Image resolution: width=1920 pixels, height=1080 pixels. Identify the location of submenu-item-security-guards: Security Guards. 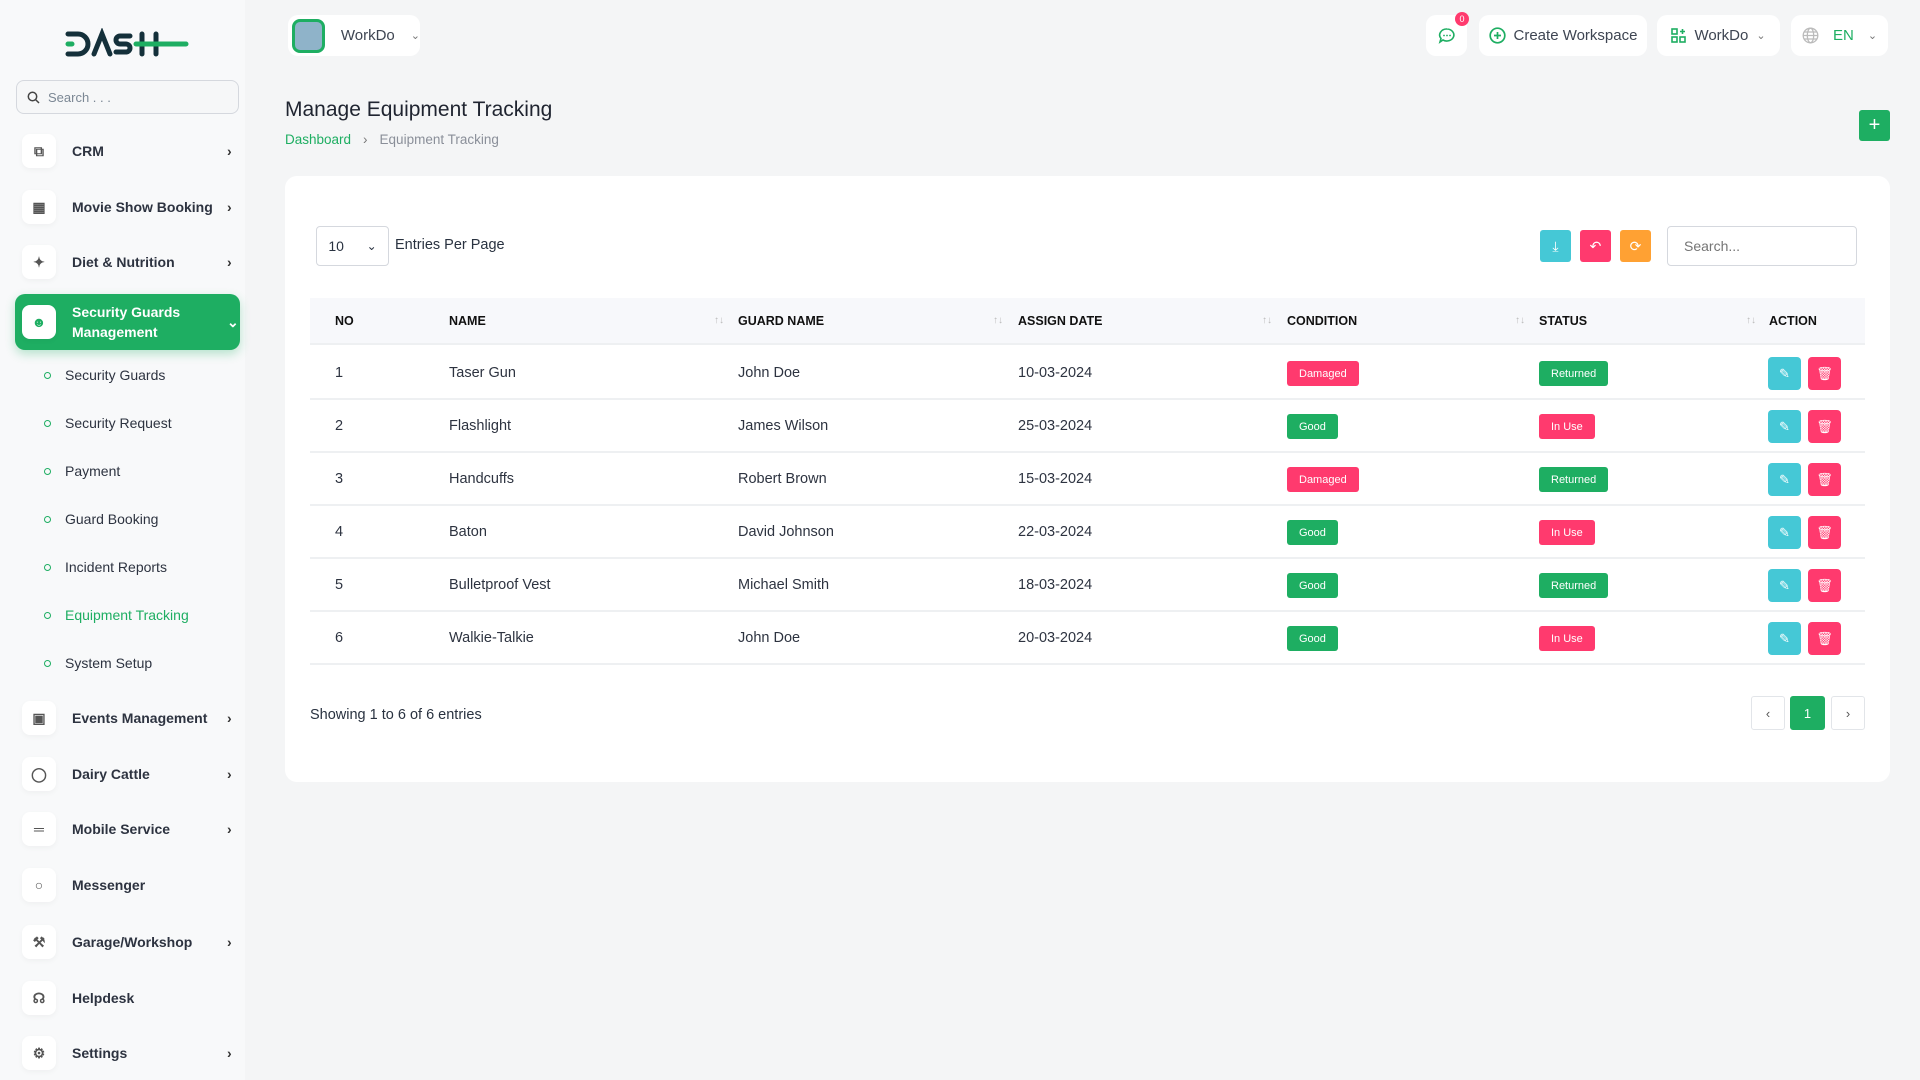
(104, 375).